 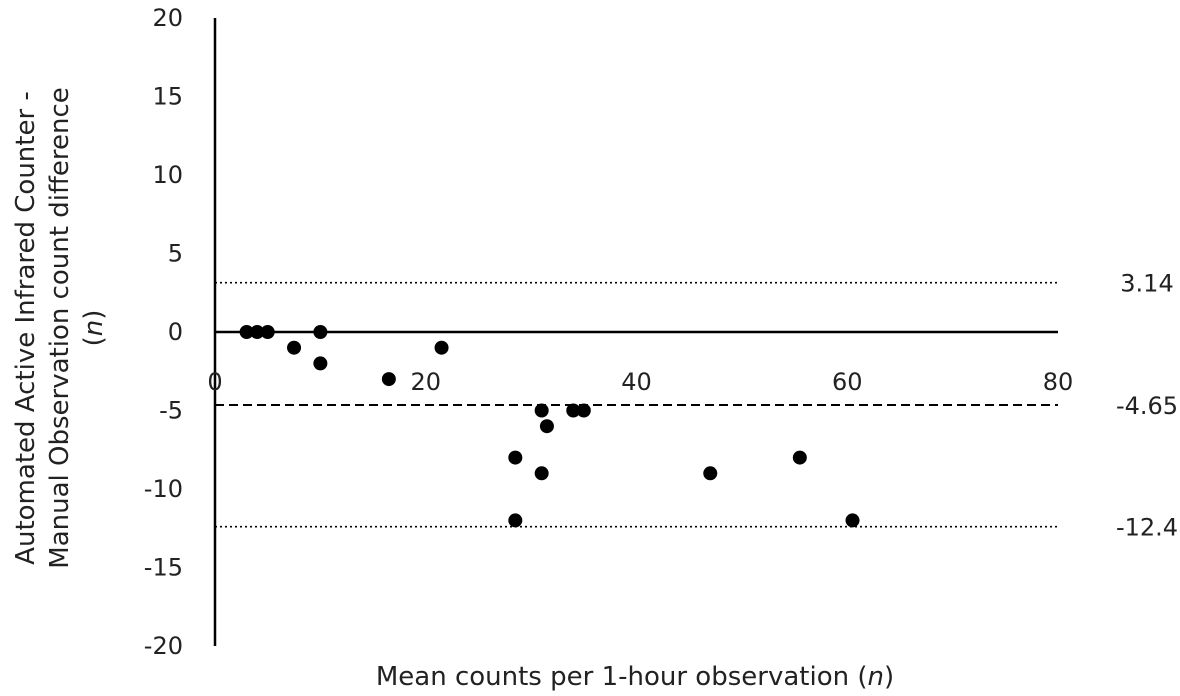 I want to click on y-axis-title-line-2: Manual Observation count difference, so click(x=60, y=327).